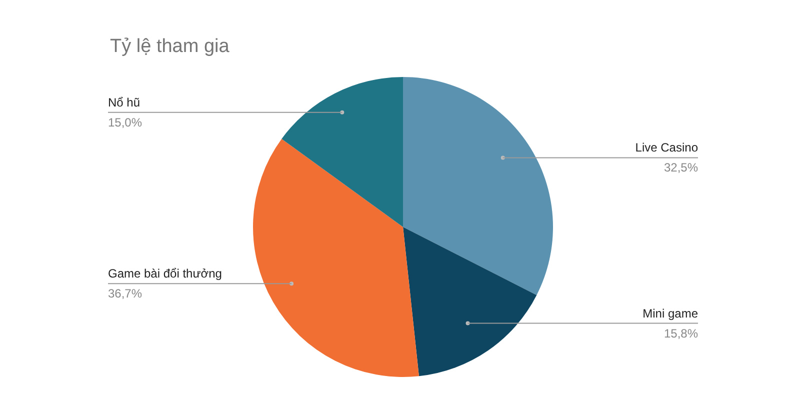 The image size is (800, 400). Describe the element at coordinates (666, 147) in the screenshot. I see `slice-label: Live Casino` at that location.